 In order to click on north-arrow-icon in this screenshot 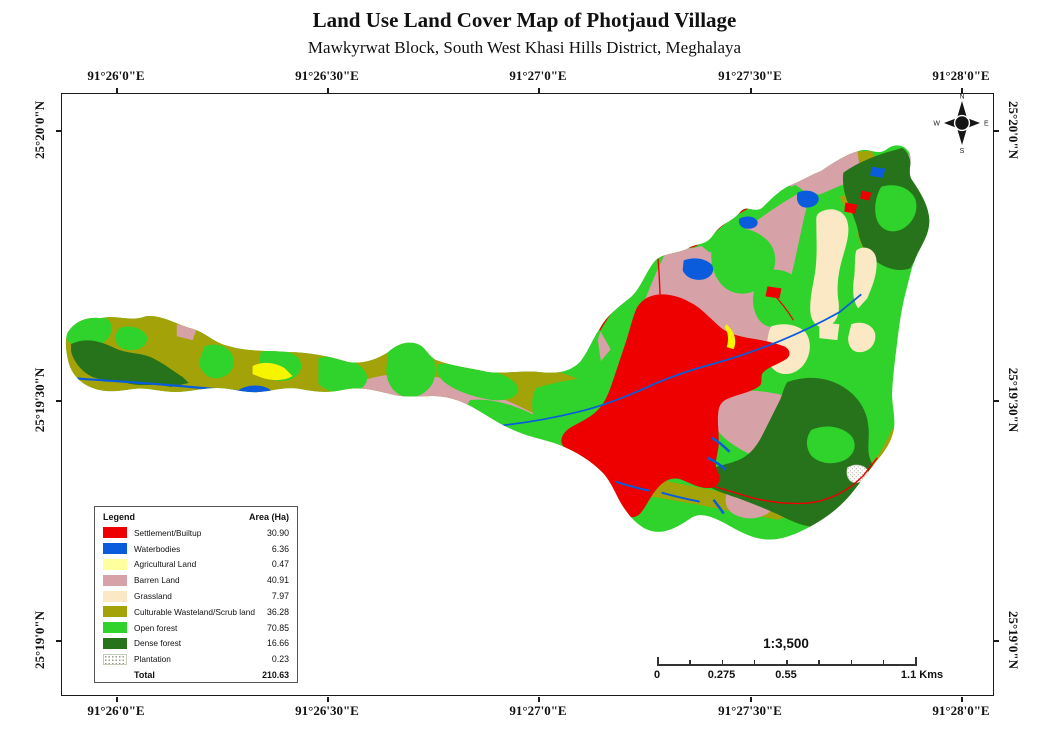, I will do `click(962, 123)`.